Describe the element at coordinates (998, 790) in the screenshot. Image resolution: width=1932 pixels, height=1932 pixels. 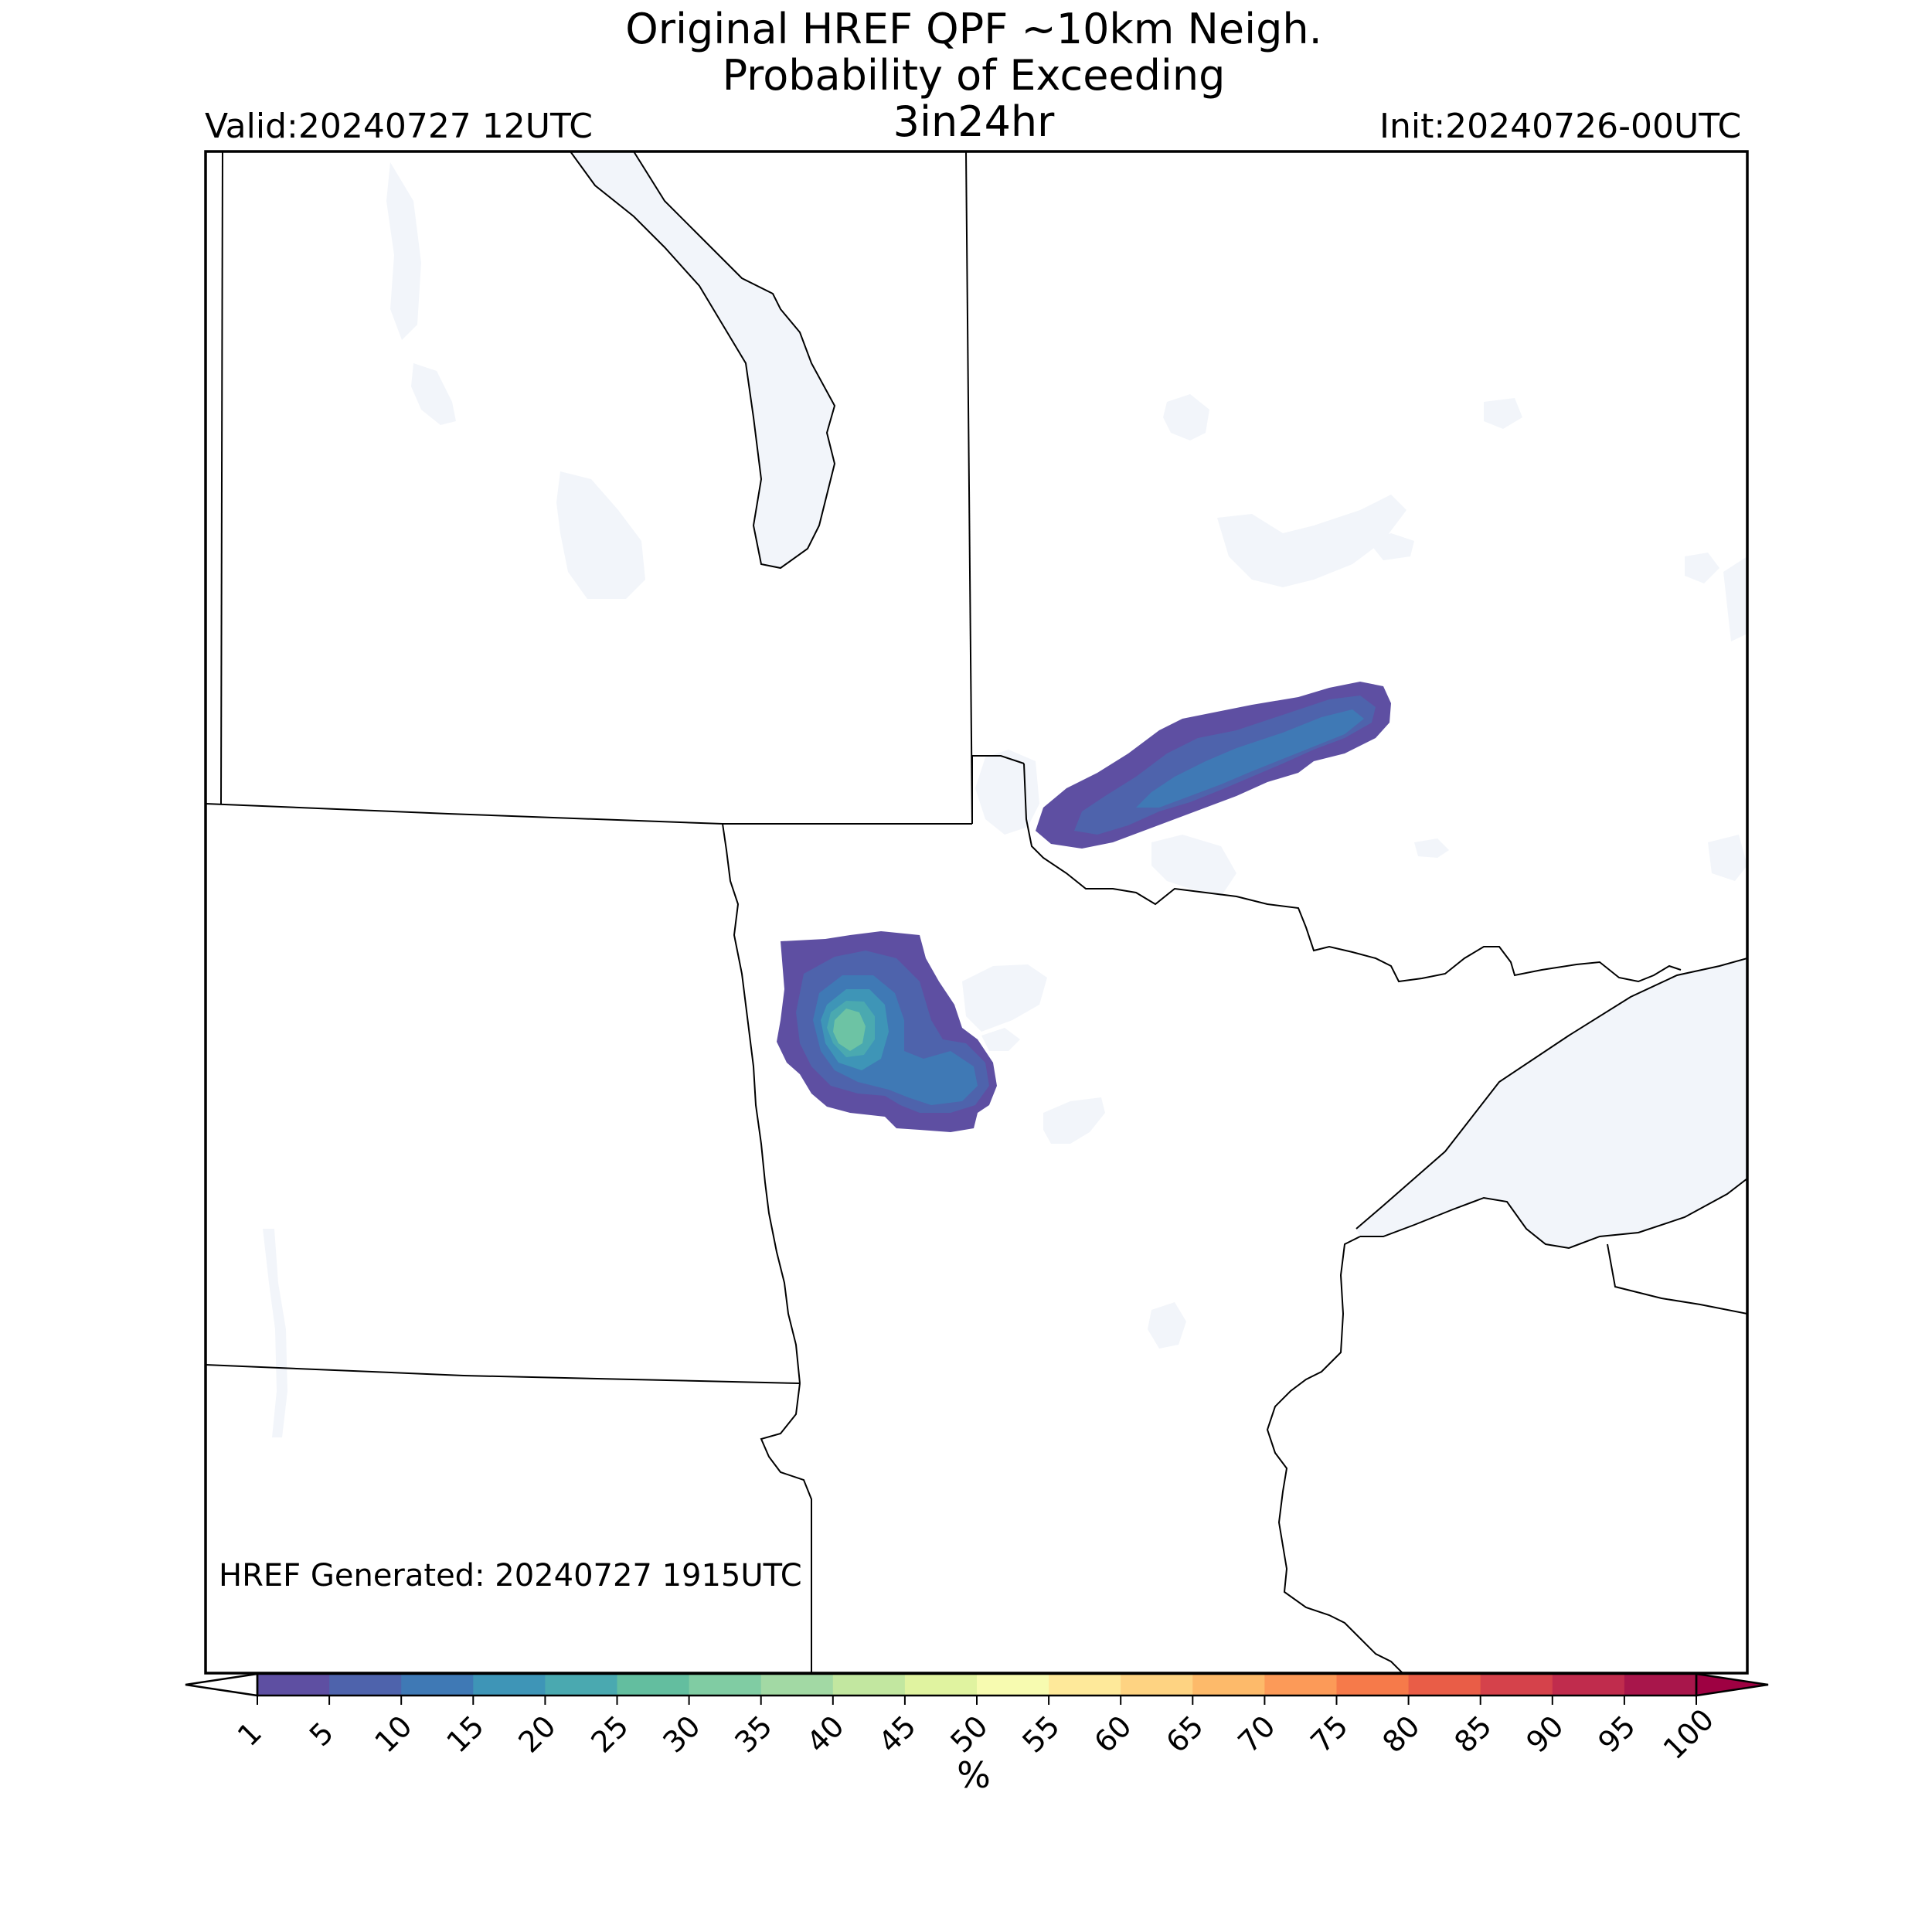
I see `lake-of-the-woods-border` at that location.